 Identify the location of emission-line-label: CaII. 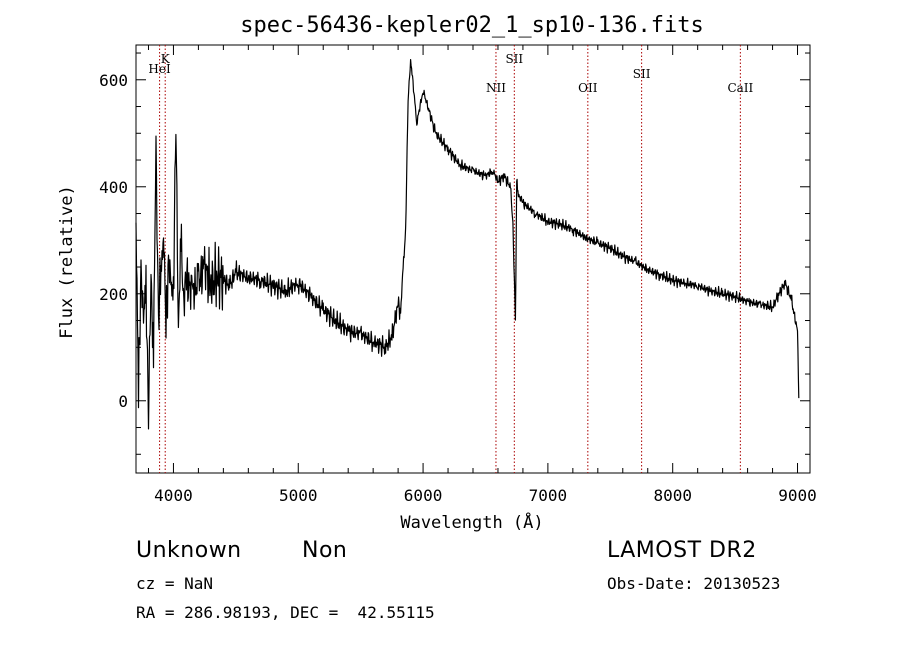
(740, 88).